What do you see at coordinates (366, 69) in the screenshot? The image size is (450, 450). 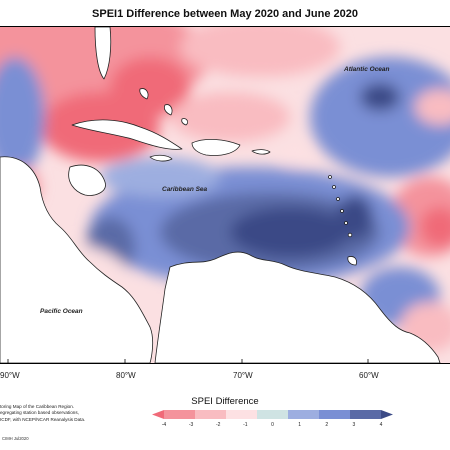 I see `atlantic-ocean-label: Atlantic Ocean` at bounding box center [366, 69].